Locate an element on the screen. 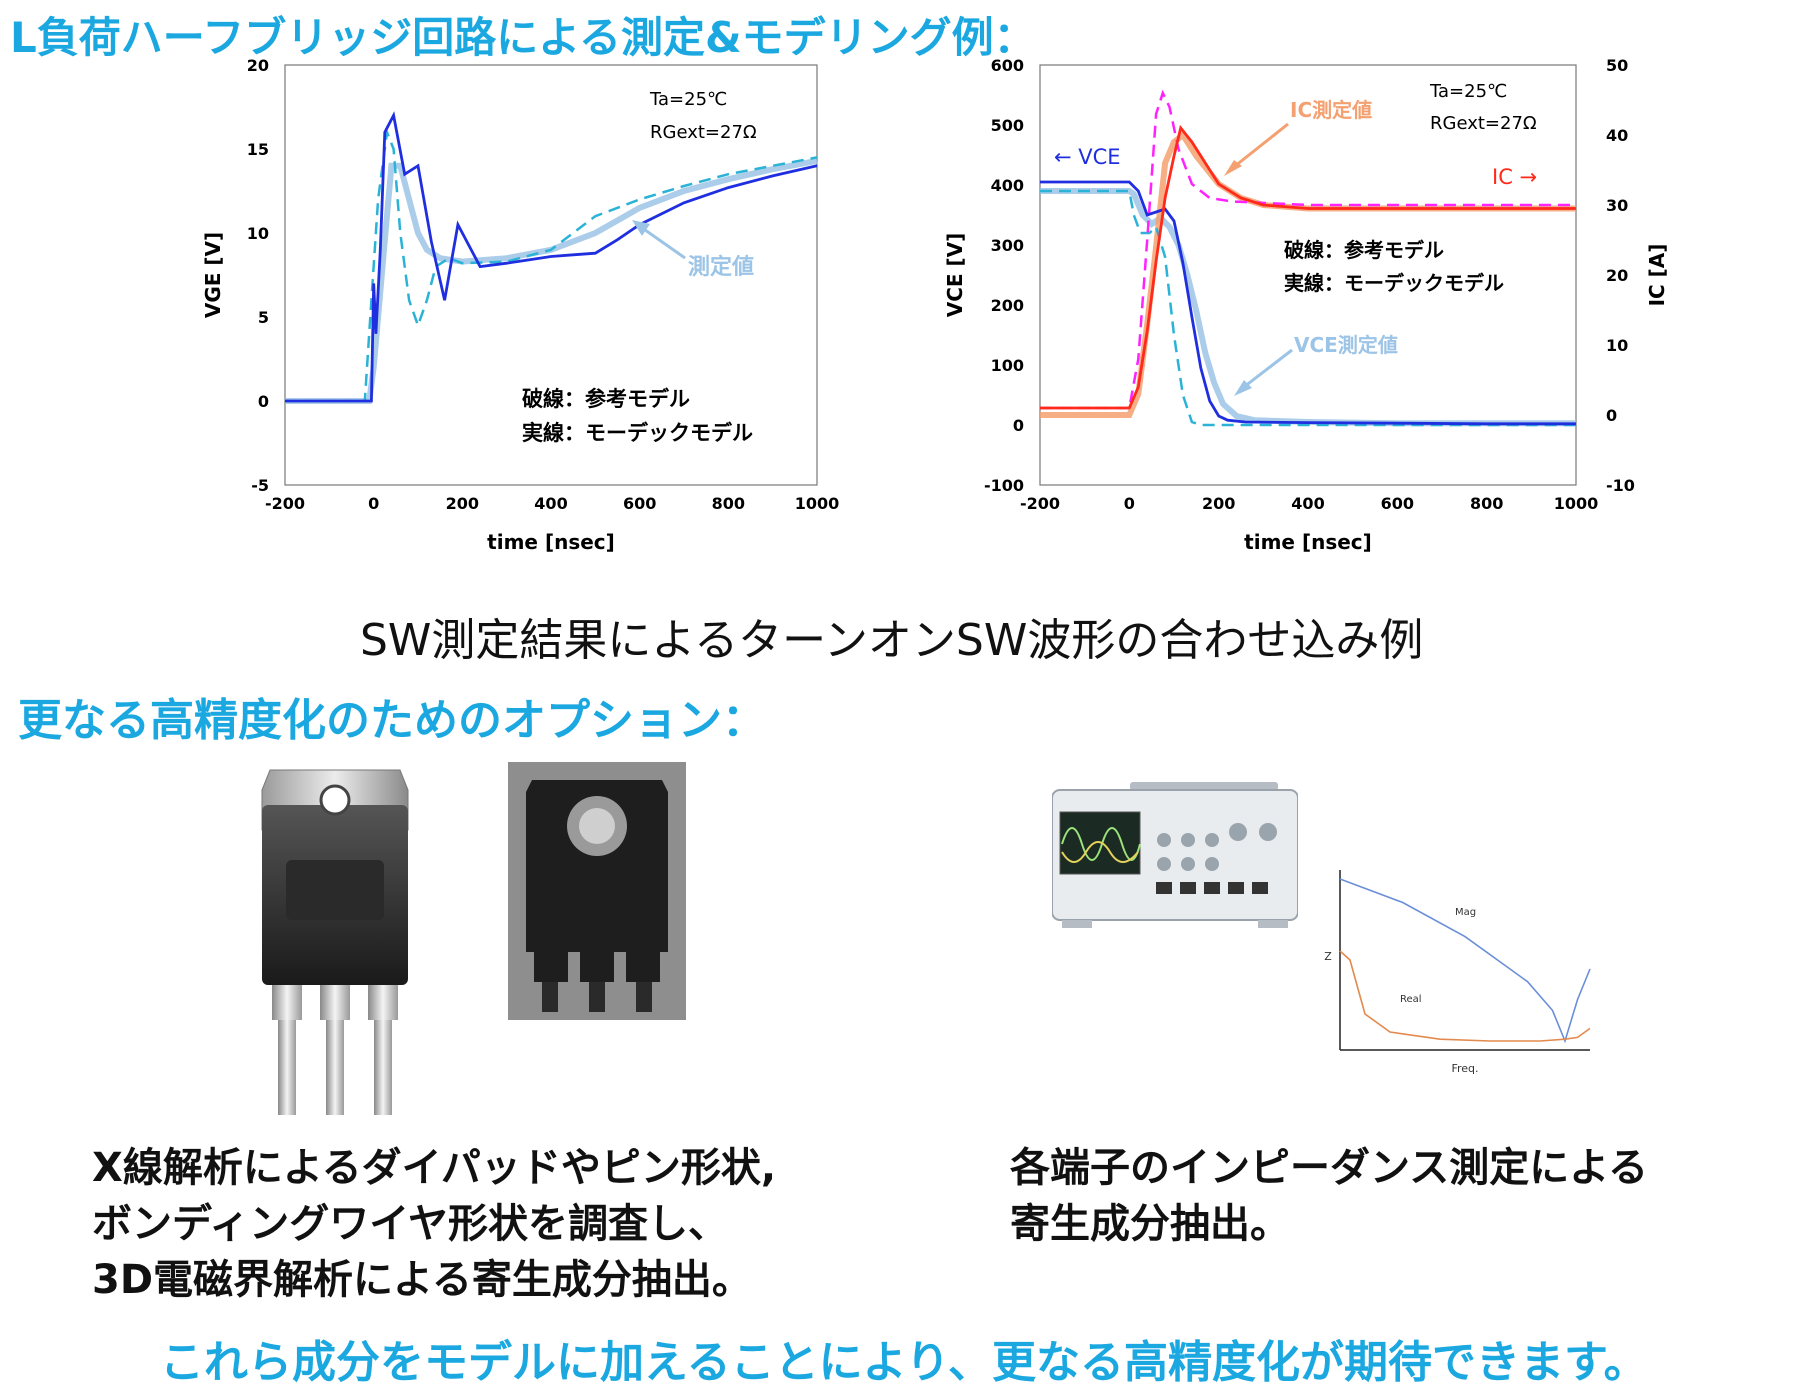 The height and width of the screenshot is (1394, 1810). y-tick-label: 400 is located at coordinates (1007, 185).